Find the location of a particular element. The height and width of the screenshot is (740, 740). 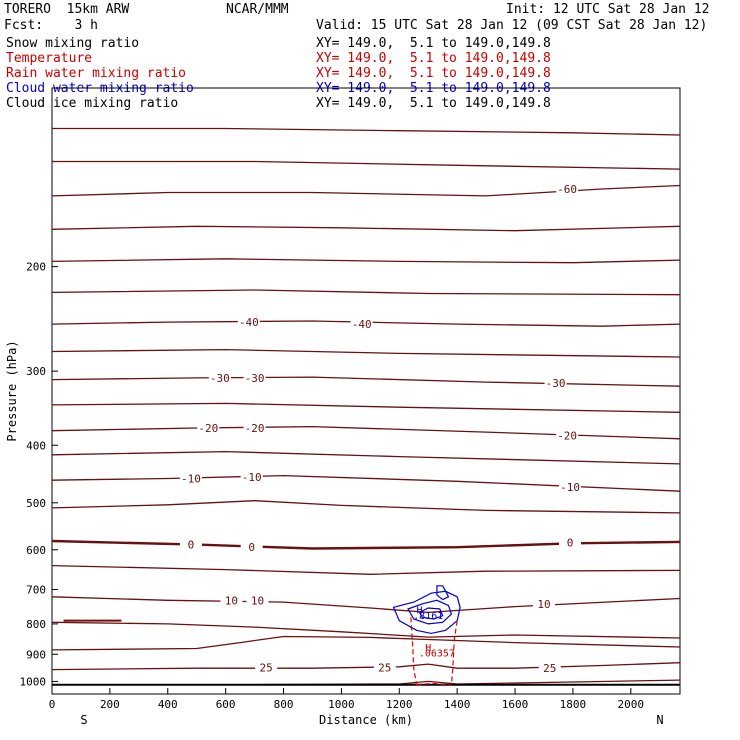

x-tick-label: 200 is located at coordinates (110, 704).